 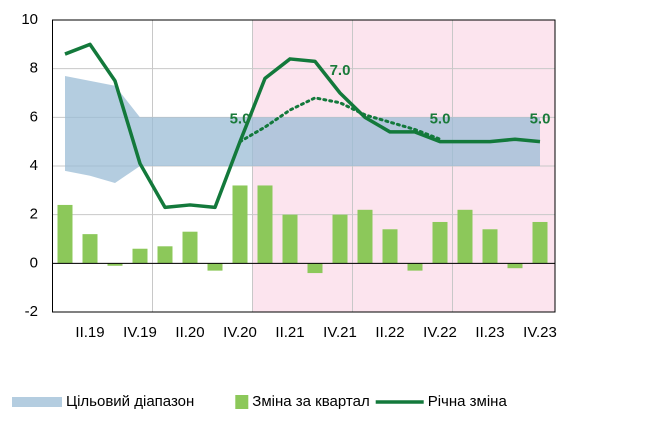 What do you see at coordinates (310, 401) in the screenshot?
I see `legend-label: Зміна за квартал` at bounding box center [310, 401].